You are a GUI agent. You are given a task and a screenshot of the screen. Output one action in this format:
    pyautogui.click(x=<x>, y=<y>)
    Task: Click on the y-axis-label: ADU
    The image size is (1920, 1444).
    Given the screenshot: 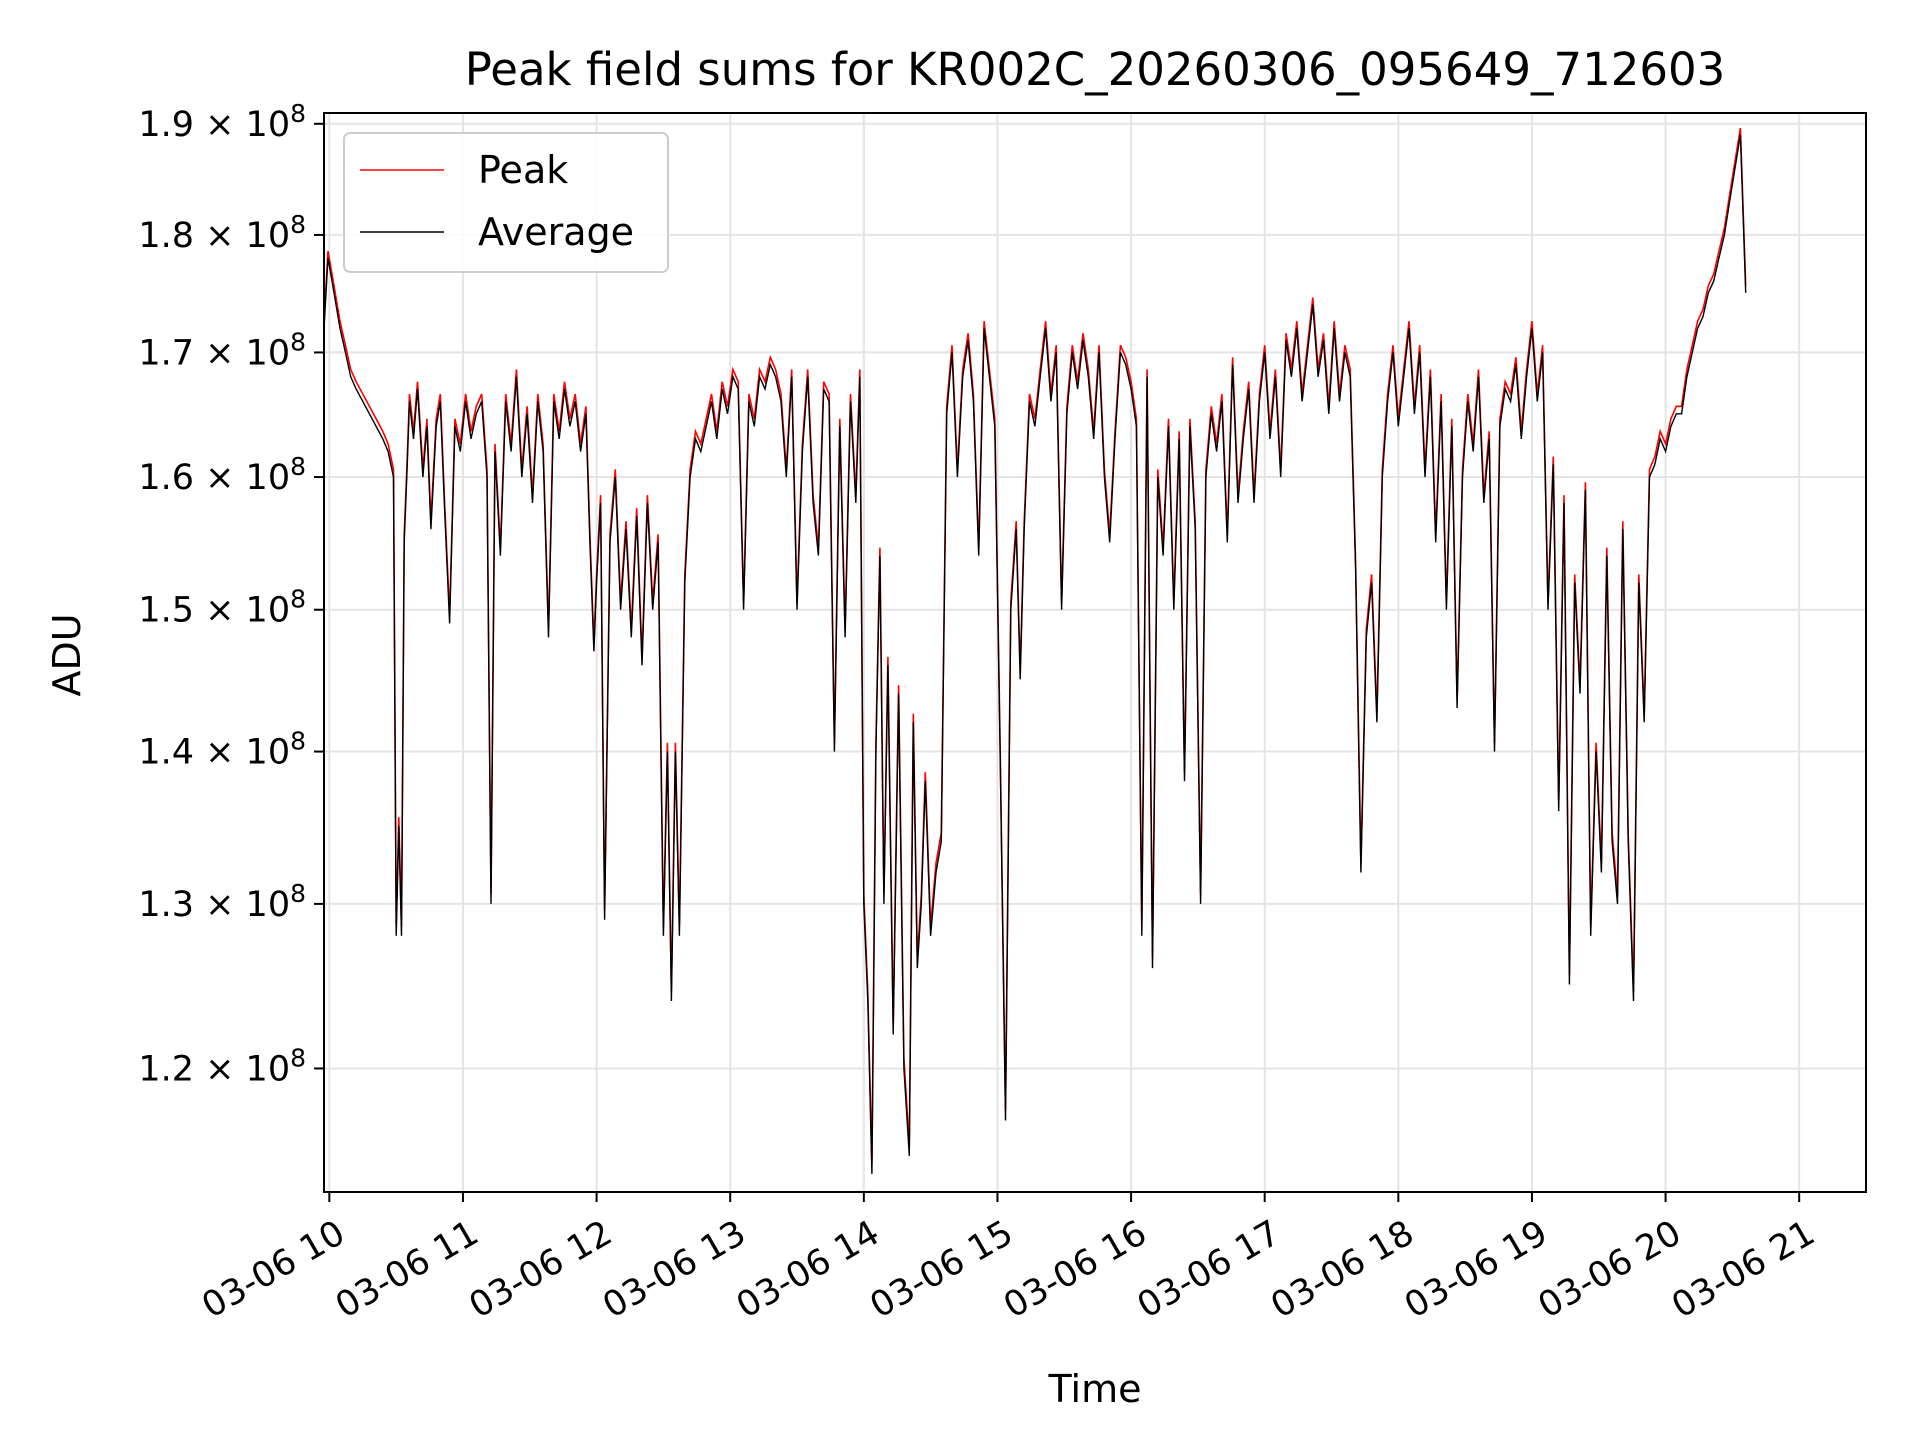 What is the action you would take?
    pyautogui.click(x=67, y=654)
    